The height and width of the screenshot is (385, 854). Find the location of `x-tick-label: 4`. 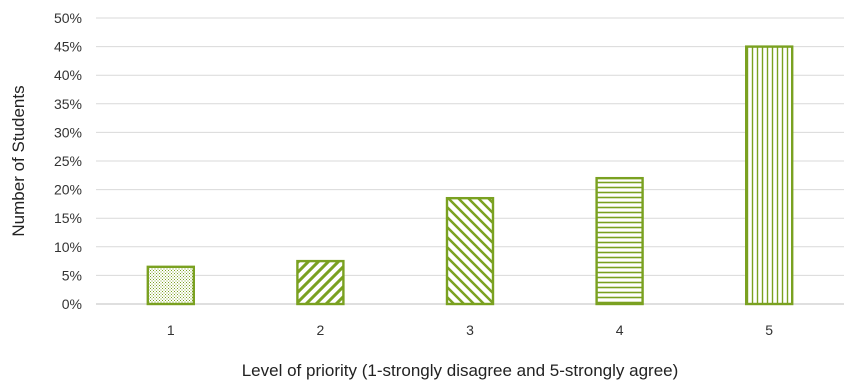

x-tick-label: 4 is located at coordinates (620, 330).